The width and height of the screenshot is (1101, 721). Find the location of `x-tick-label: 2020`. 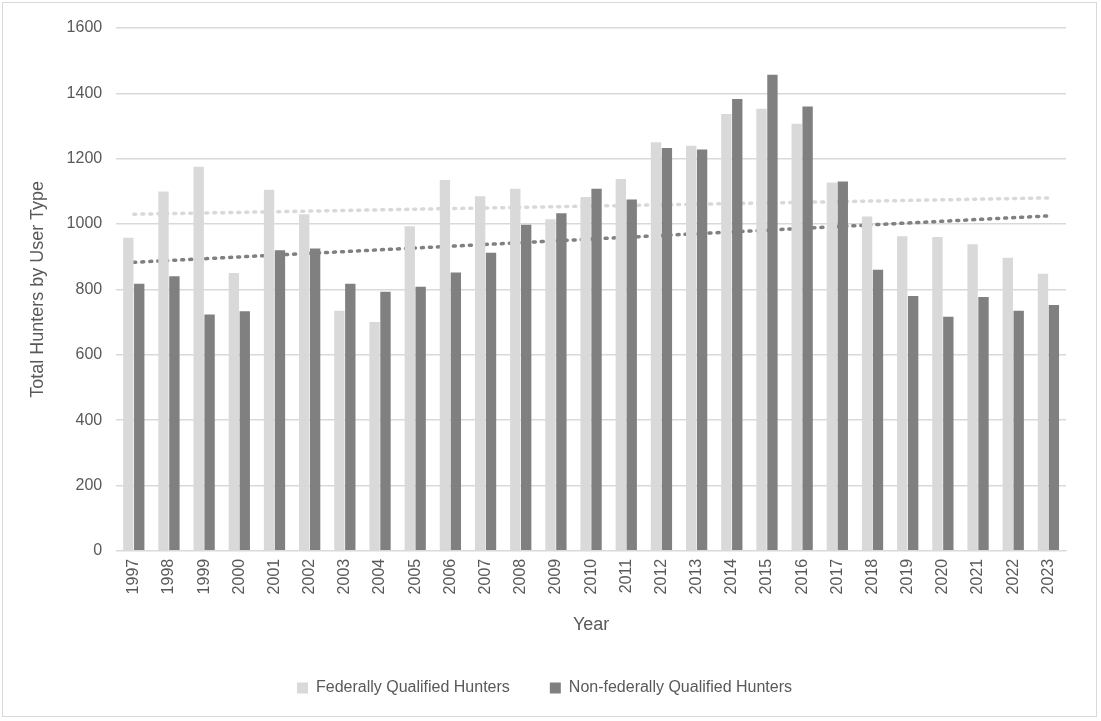

x-tick-label: 2020 is located at coordinates (942, 576).